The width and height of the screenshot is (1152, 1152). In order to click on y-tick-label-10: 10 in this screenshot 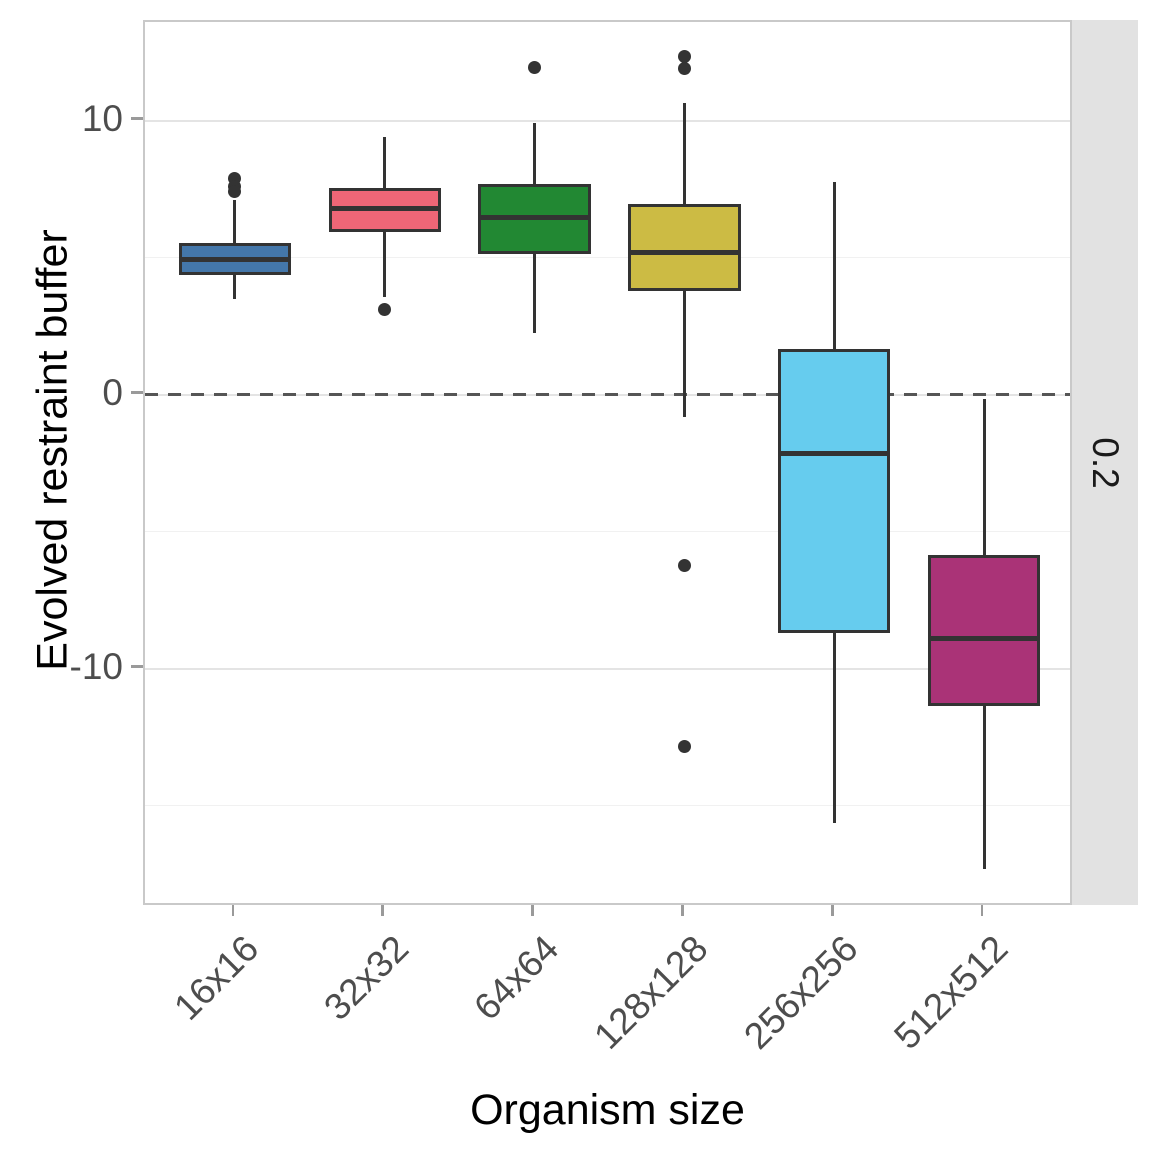, I will do `click(102, 118)`.